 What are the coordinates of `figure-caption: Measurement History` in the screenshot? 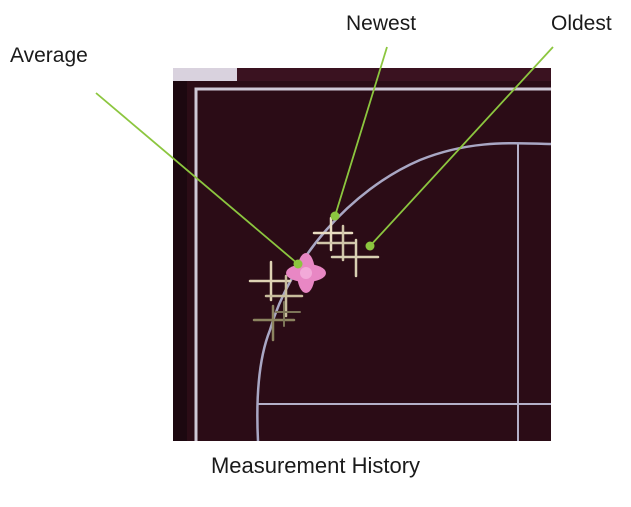 It's located at (315, 465).